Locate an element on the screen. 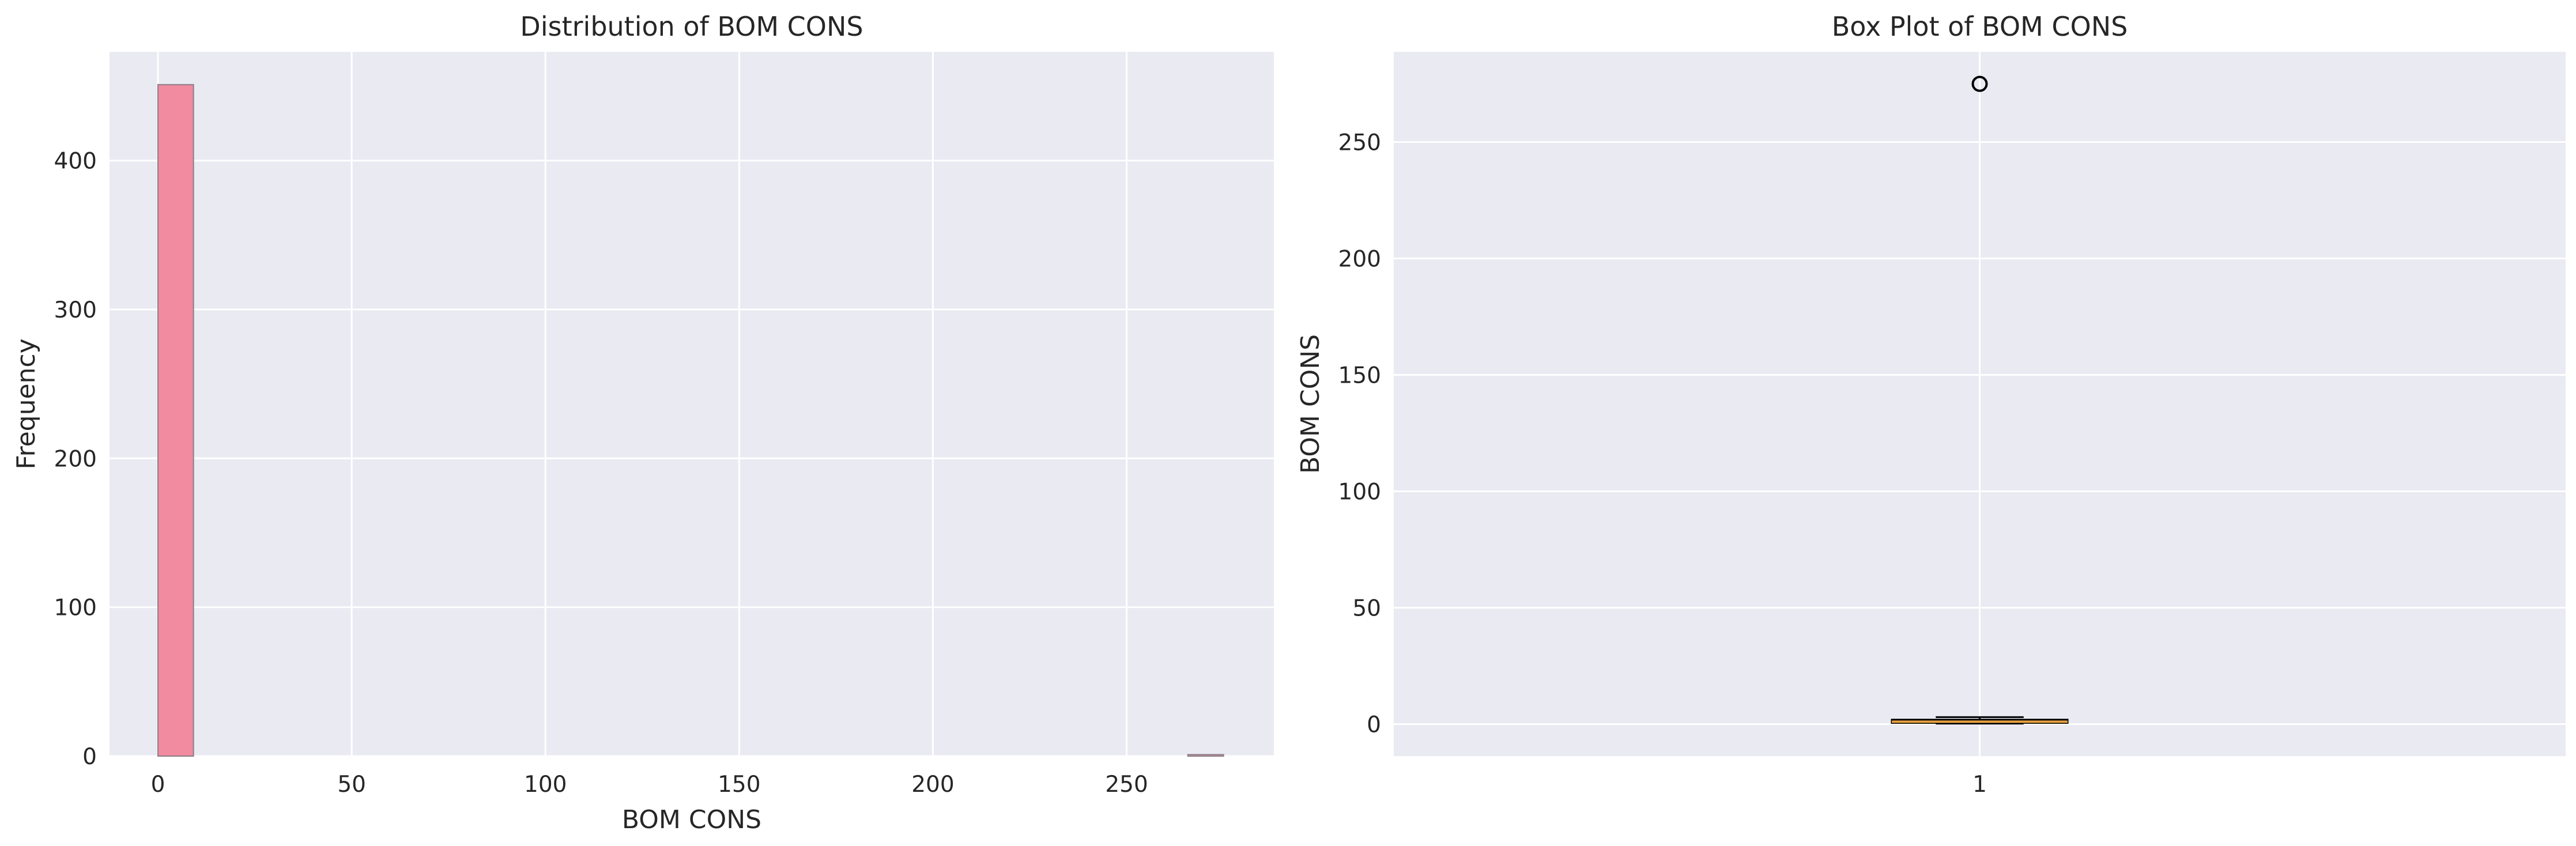 The height and width of the screenshot is (846, 2576). y-tick-label: 50 is located at coordinates (1366, 608).